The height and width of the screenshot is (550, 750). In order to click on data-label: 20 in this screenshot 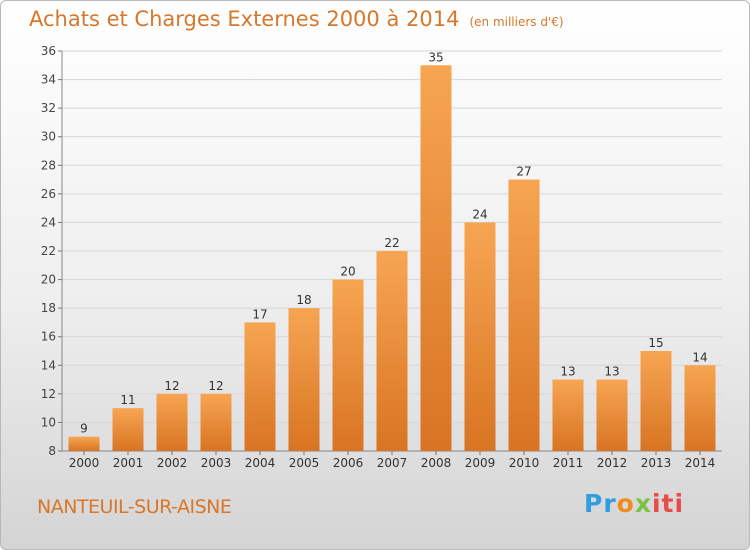, I will do `click(347, 272)`.